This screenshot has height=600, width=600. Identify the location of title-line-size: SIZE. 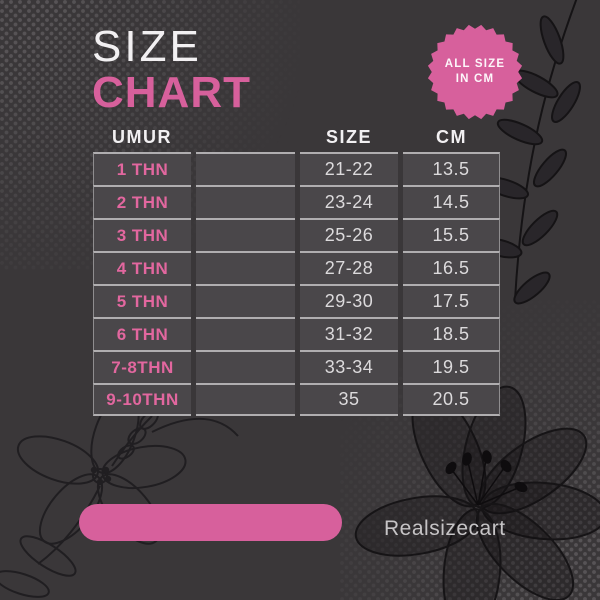
(147, 46).